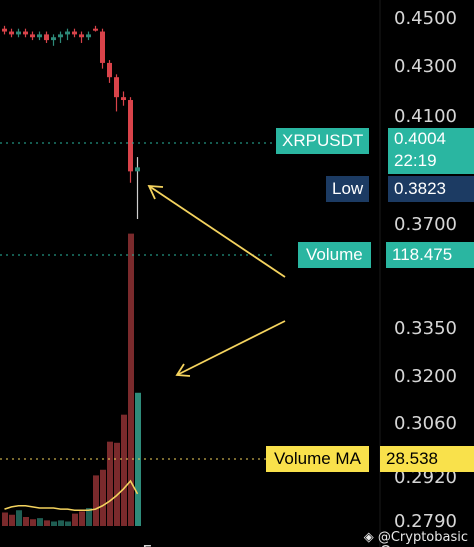 Image resolution: width=474 pixels, height=547 pixels. What do you see at coordinates (425, 521) in the screenshot?
I see `price-tick: 0.2790` at bounding box center [425, 521].